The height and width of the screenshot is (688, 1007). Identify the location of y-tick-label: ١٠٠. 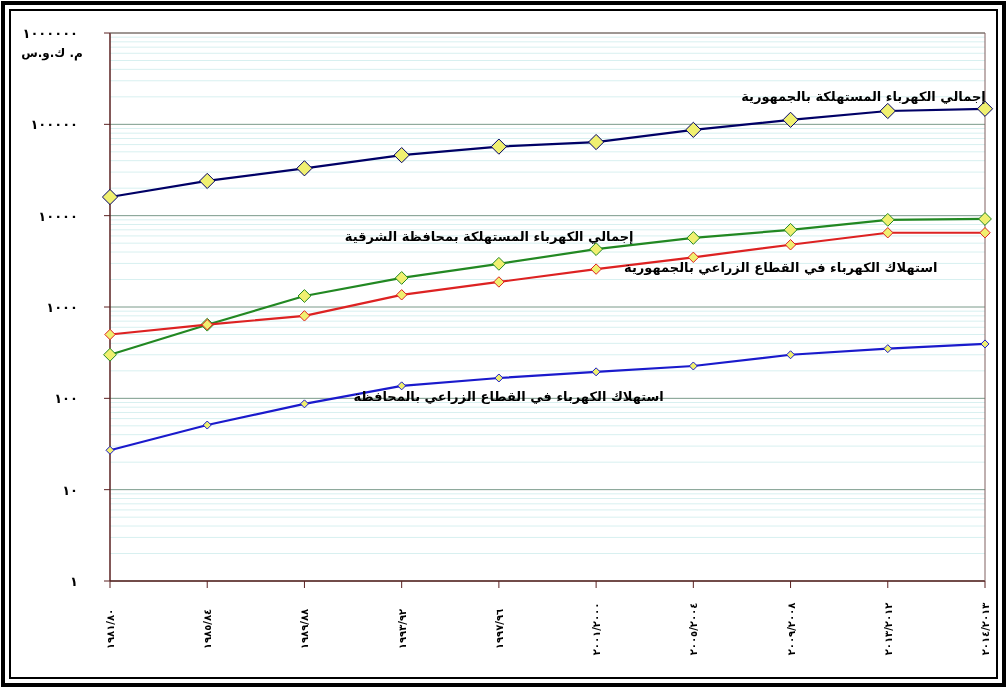
(66, 399).